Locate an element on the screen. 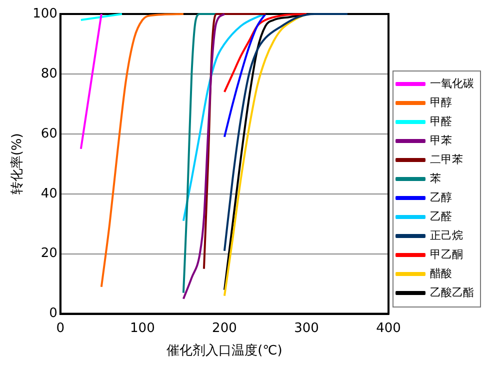  x-tick-label: 300 is located at coordinates (306, 328).